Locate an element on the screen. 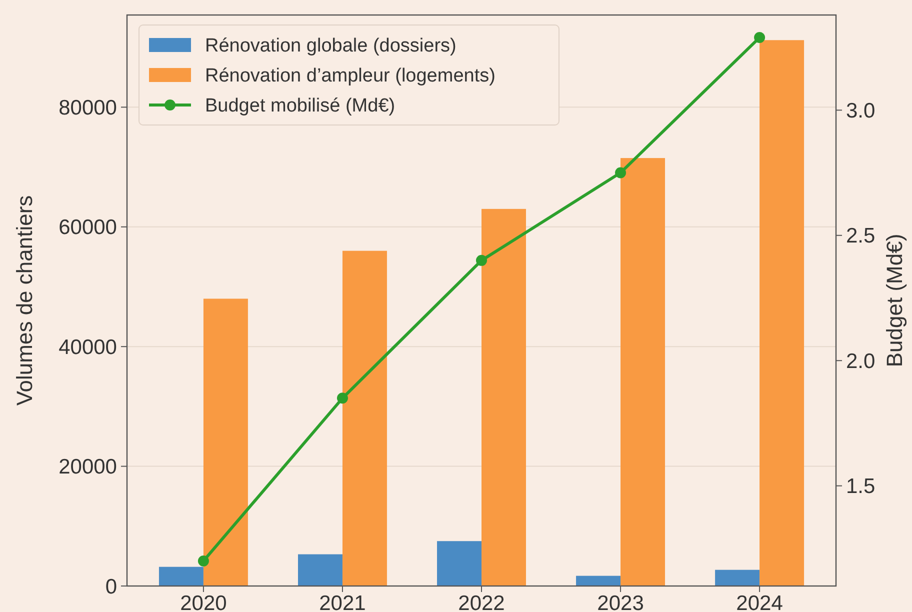 Image resolution: width=912 pixels, height=612 pixels. y-tick-label: 20000 is located at coordinates (87, 467).